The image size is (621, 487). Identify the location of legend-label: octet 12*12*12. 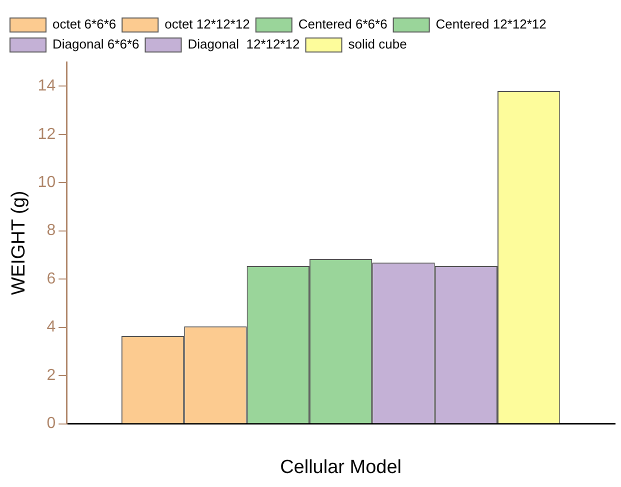
(207, 24).